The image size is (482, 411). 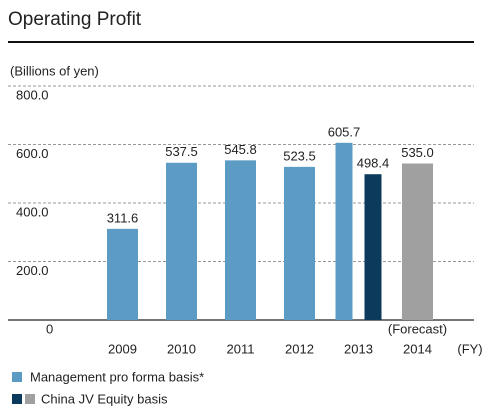 What do you see at coordinates (123, 217) in the screenshot?
I see `data-label: 311.6` at bounding box center [123, 217].